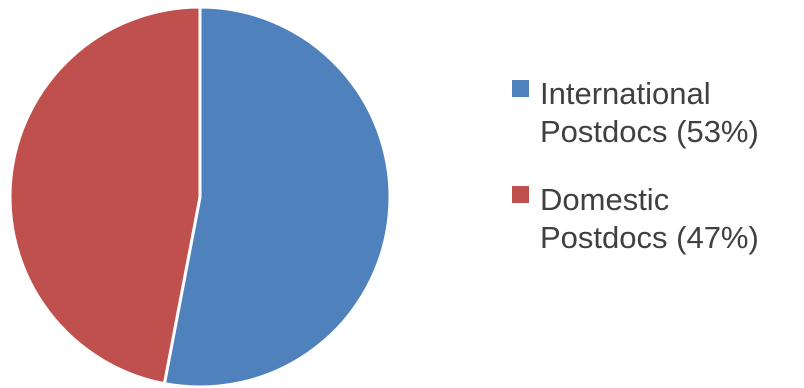  I want to click on legend-label-line: International, so click(625, 93).